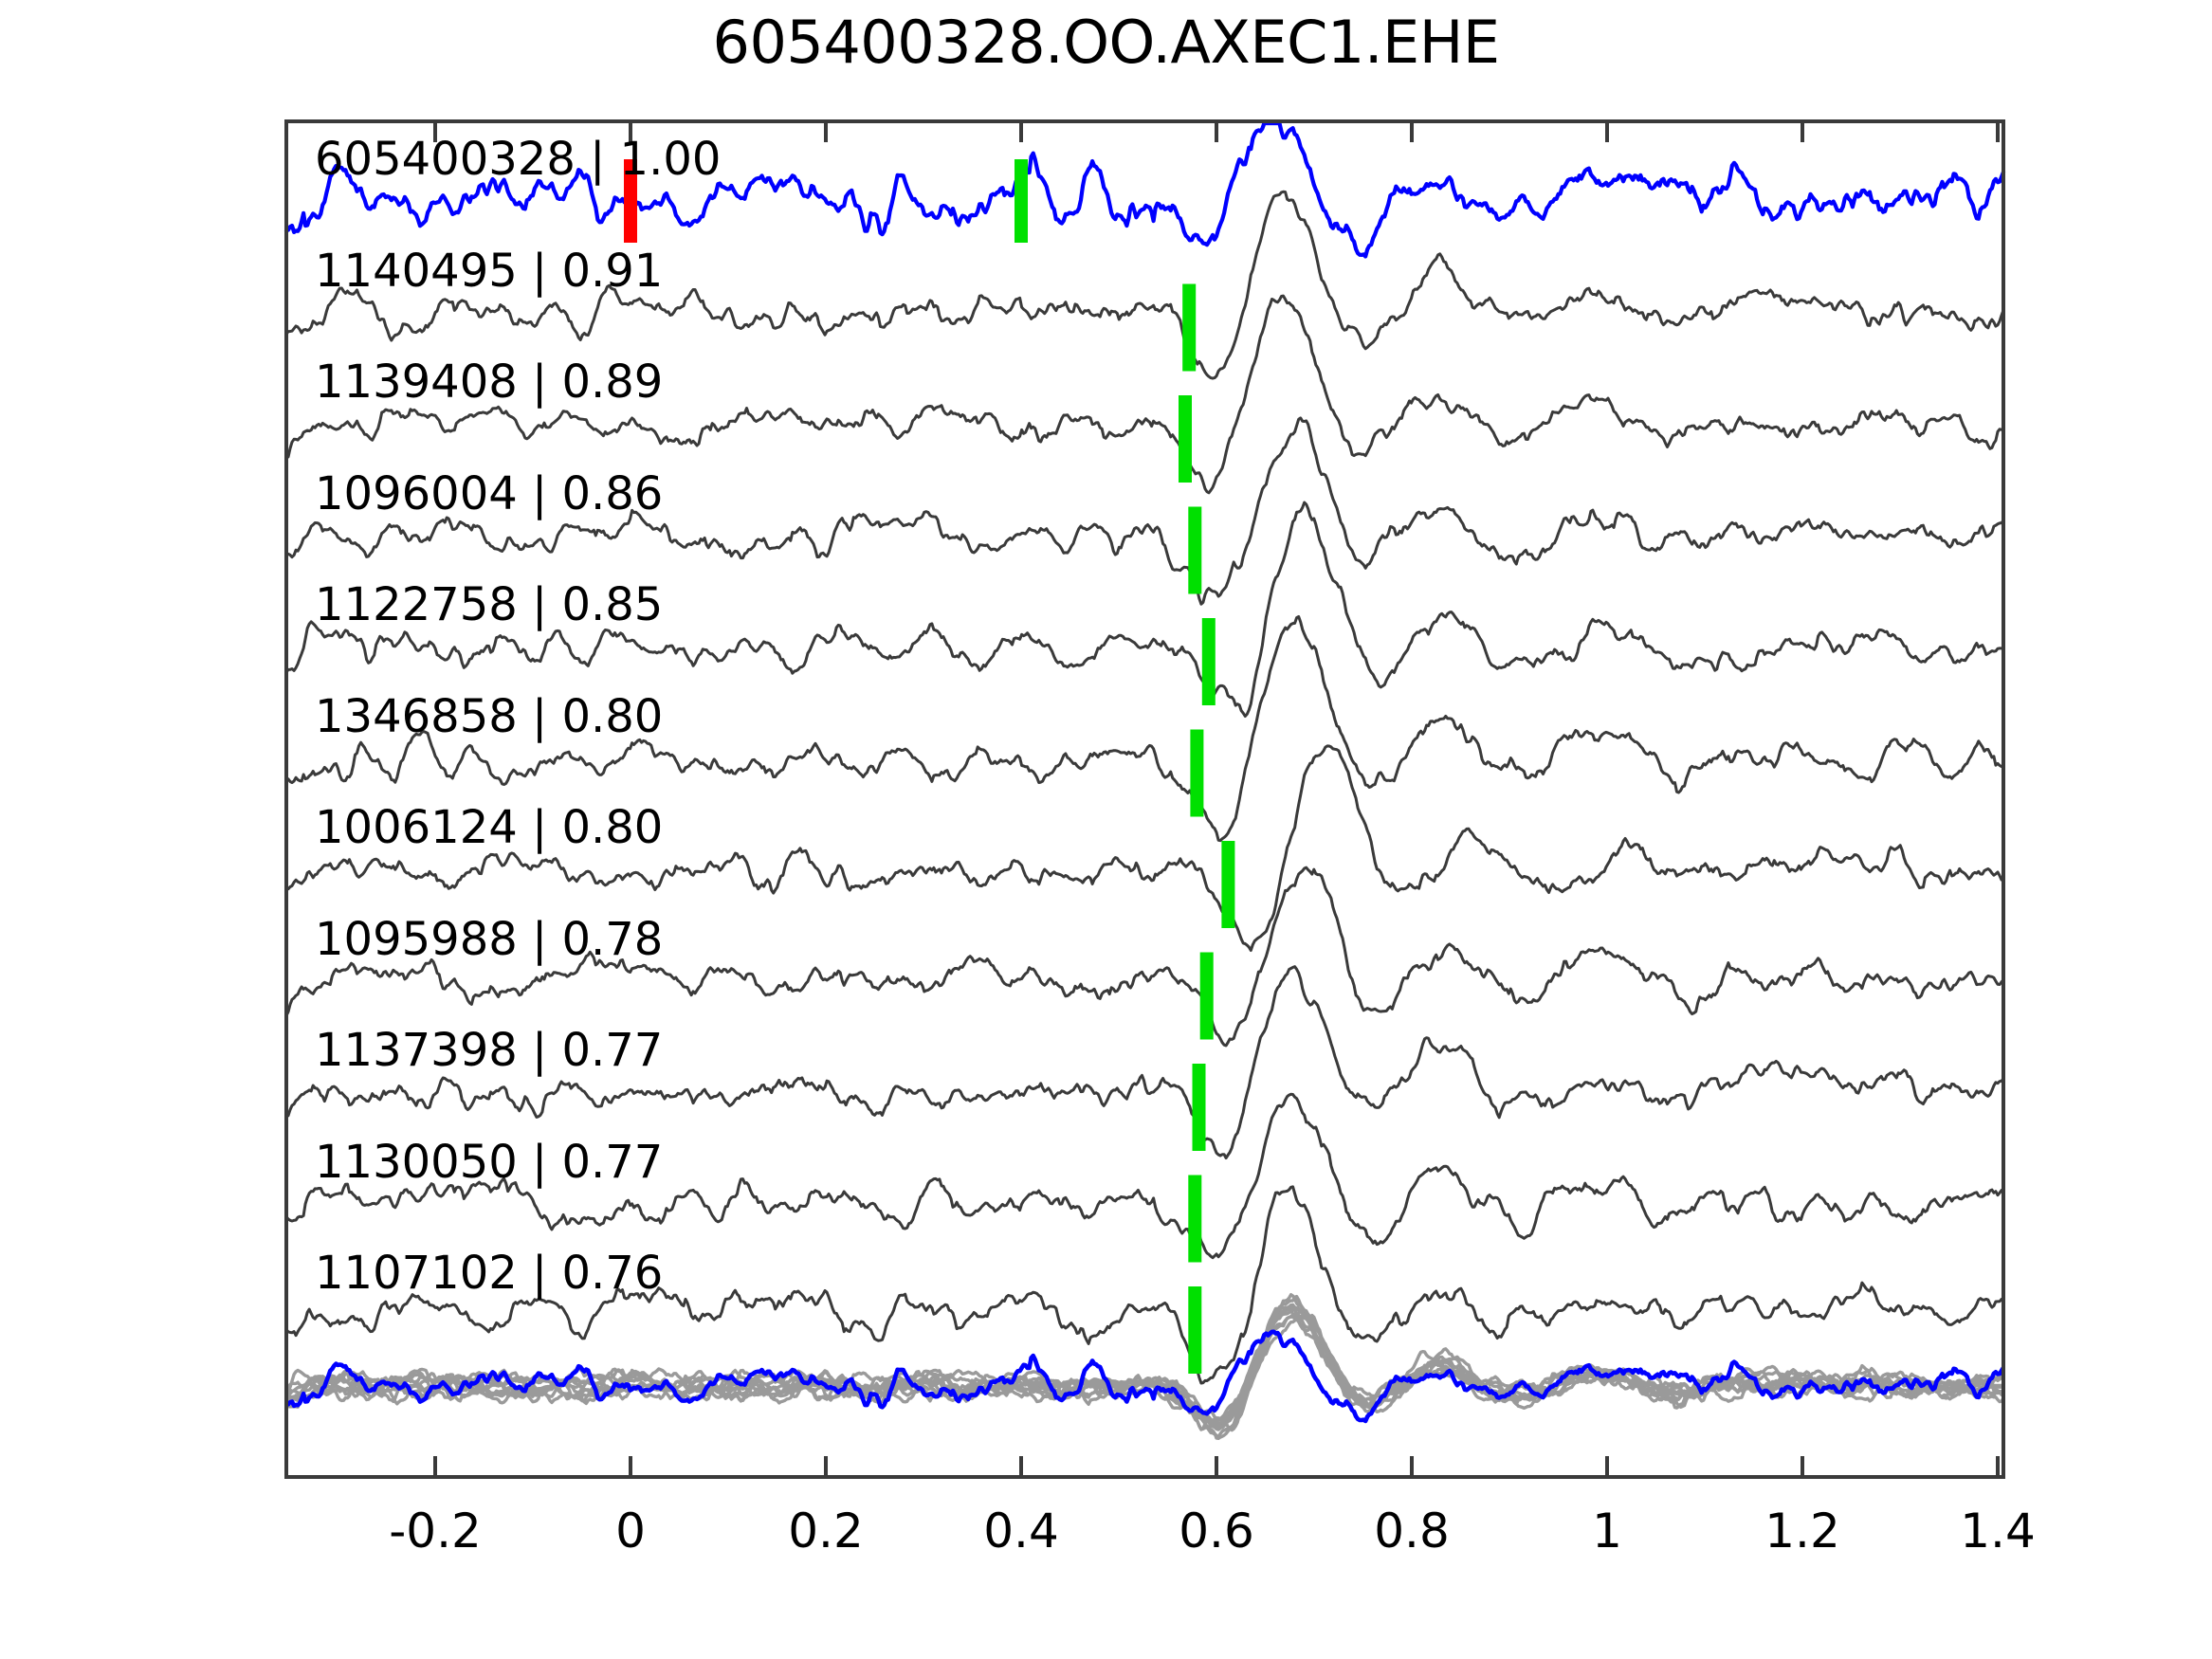  I want to click on trace-label: 605400328 | 1.00, so click(518, 159).